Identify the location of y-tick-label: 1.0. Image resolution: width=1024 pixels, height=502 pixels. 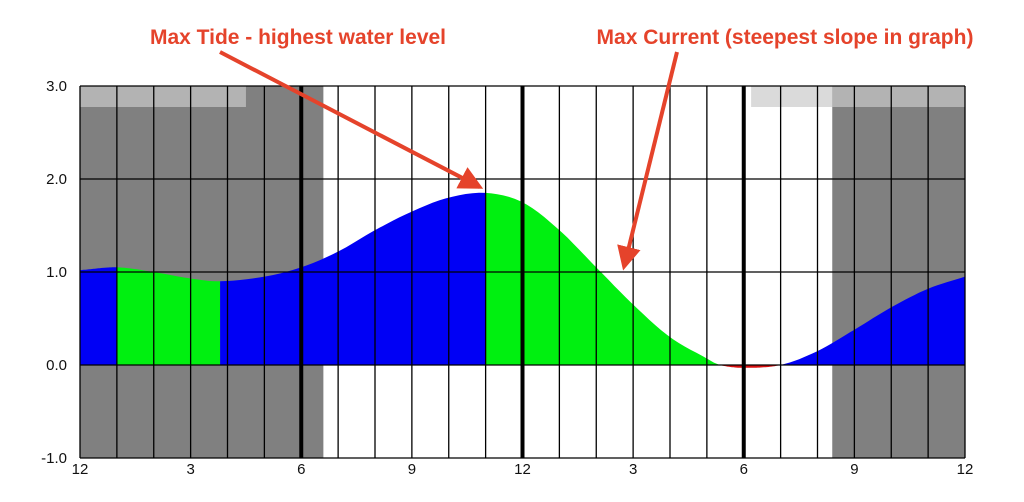
(56, 272).